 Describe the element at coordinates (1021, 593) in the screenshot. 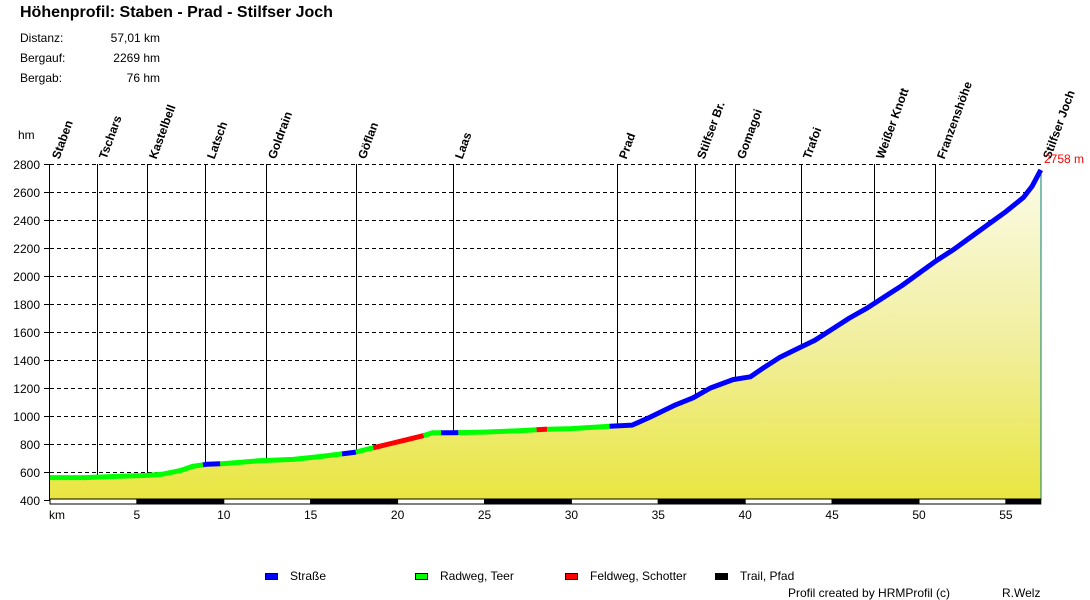

I see `author-text: R.Welz` at that location.